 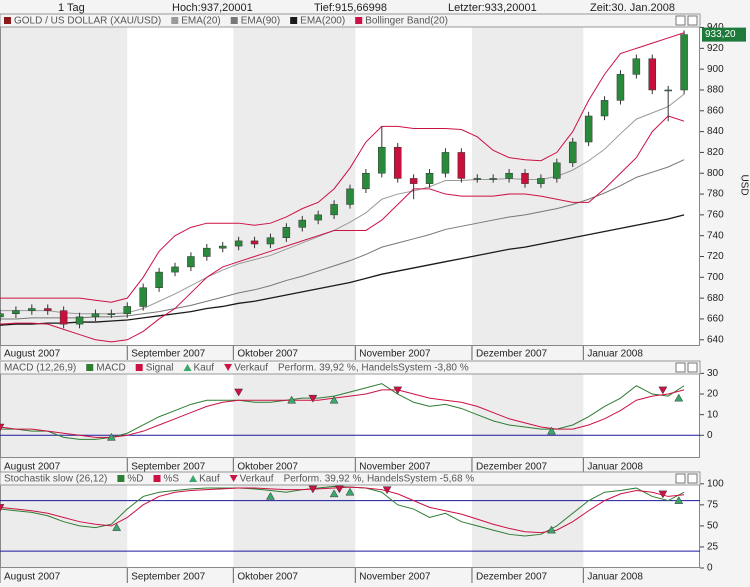 I want to click on y-tick-label: 900, so click(x=715, y=69).